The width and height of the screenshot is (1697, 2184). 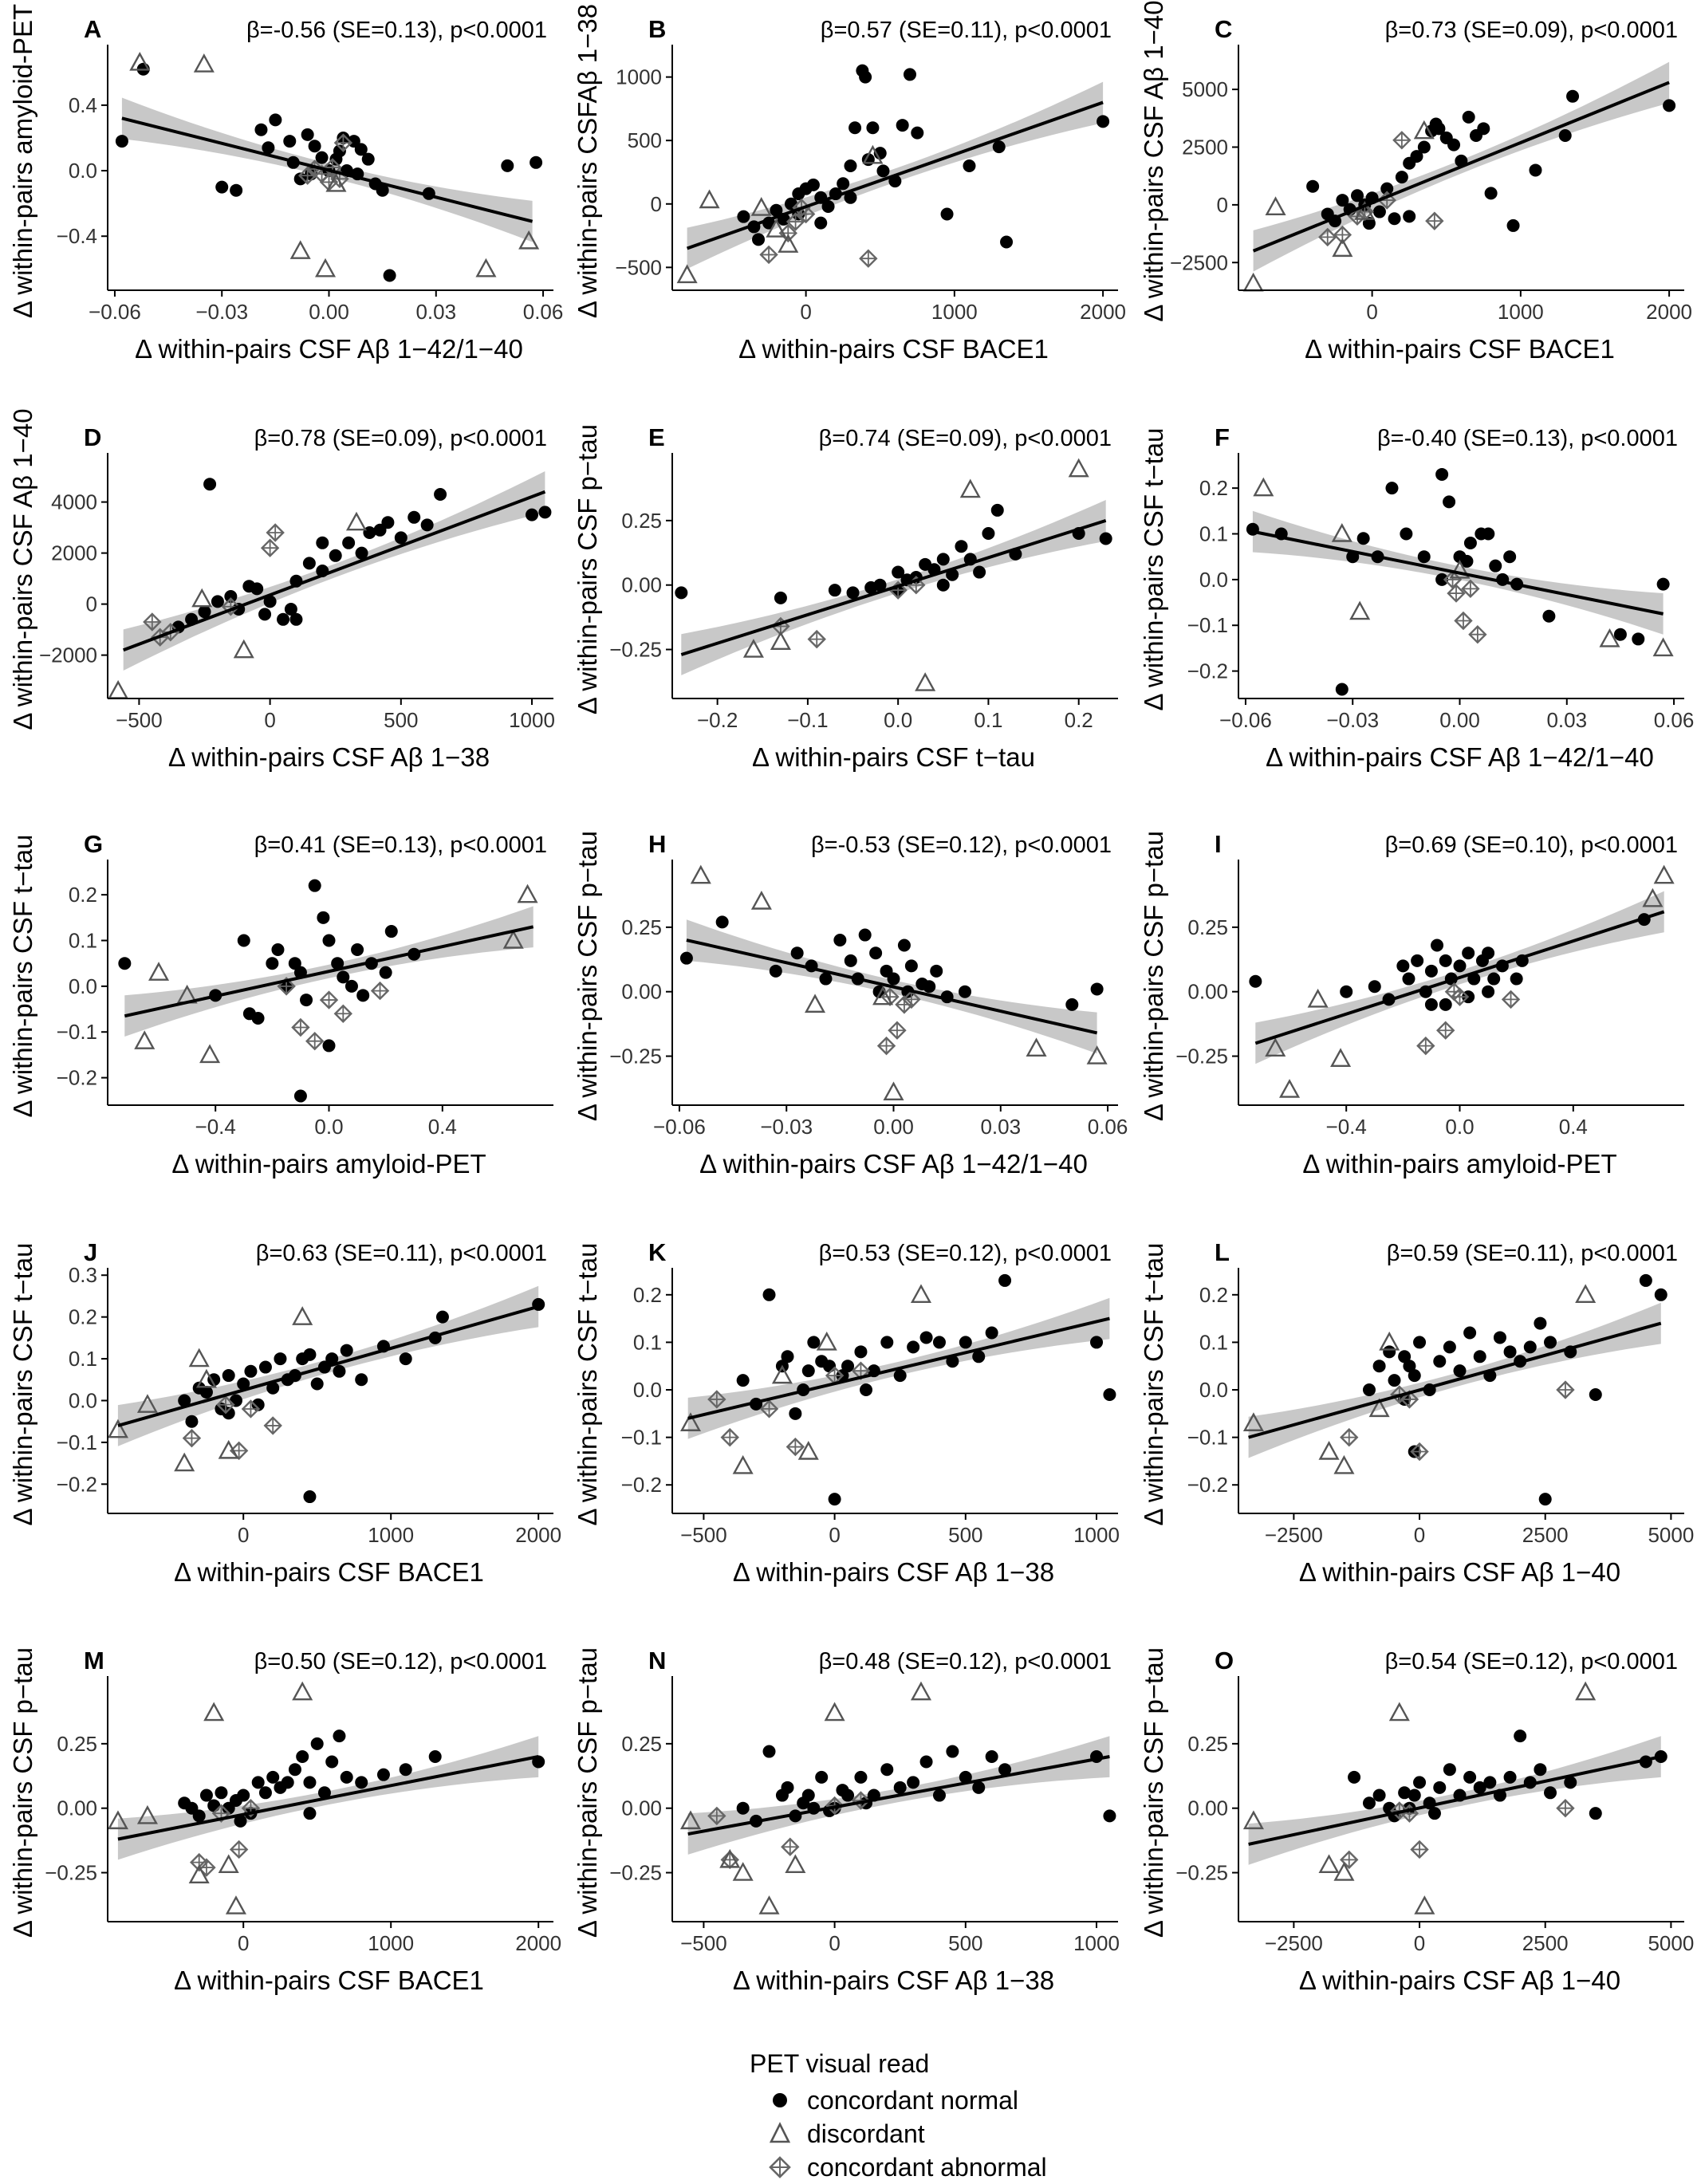 What do you see at coordinates (329, 312) in the screenshot?
I see `x-tick-label: 0.00` at bounding box center [329, 312].